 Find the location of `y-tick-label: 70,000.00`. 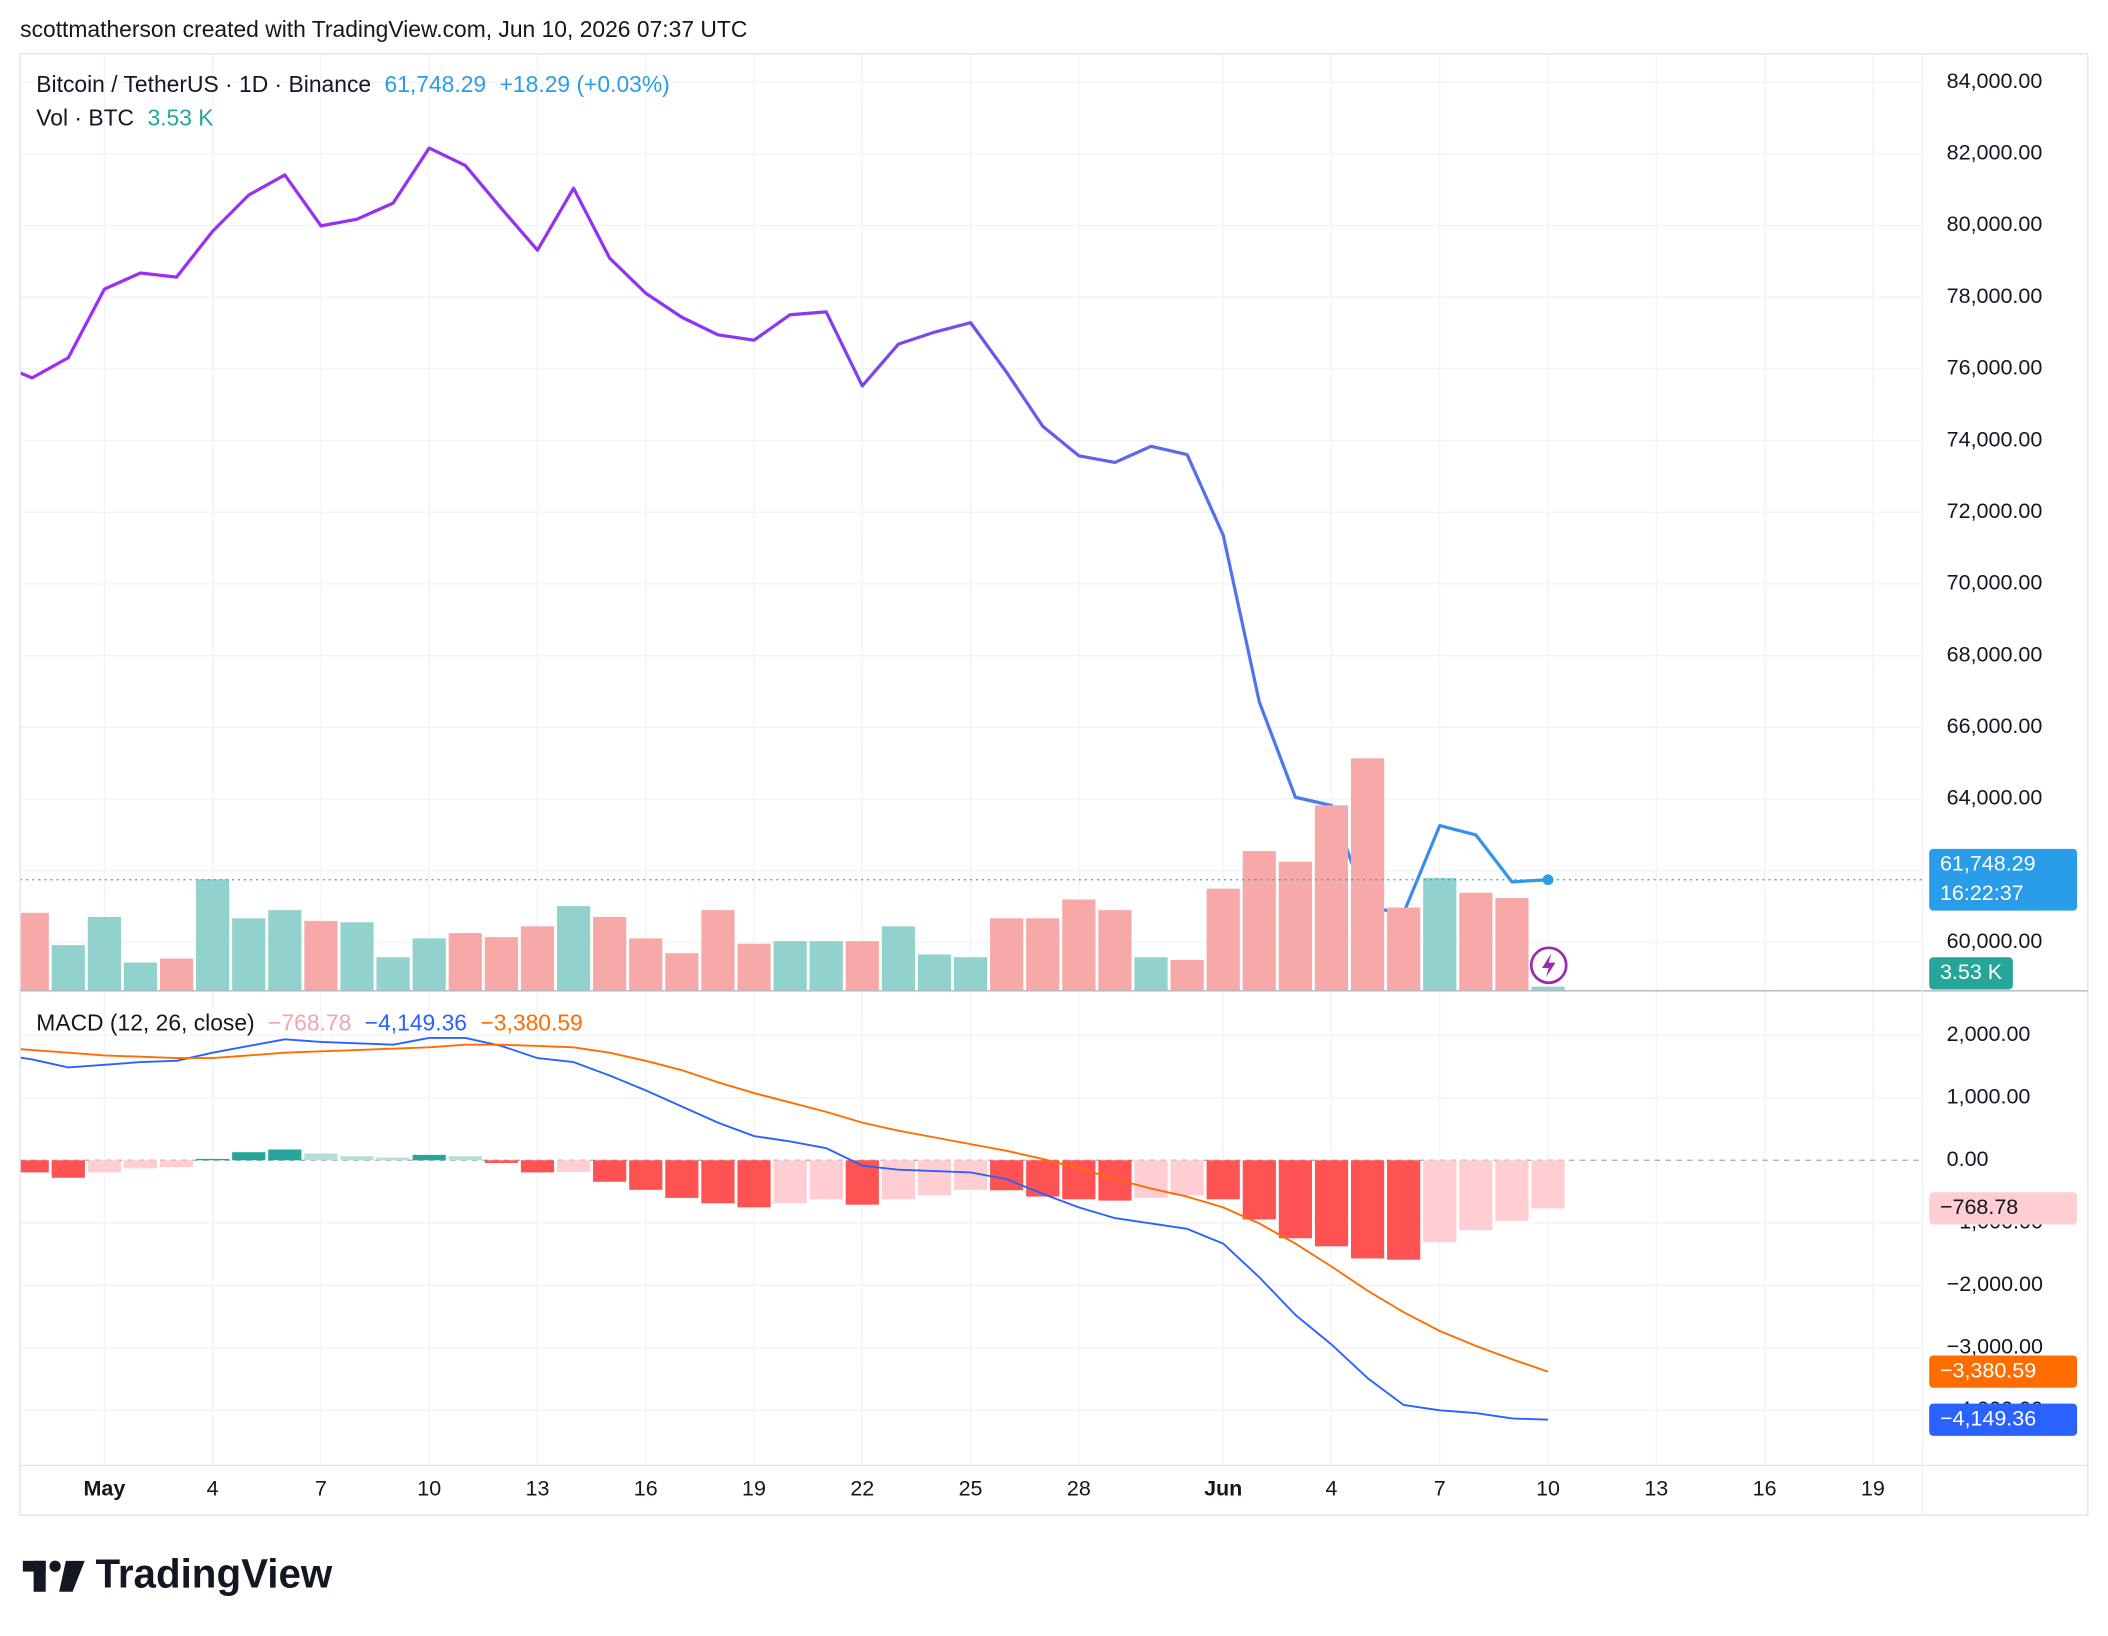

y-tick-label: 70,000.00 is located at coordinates (1995, 583).